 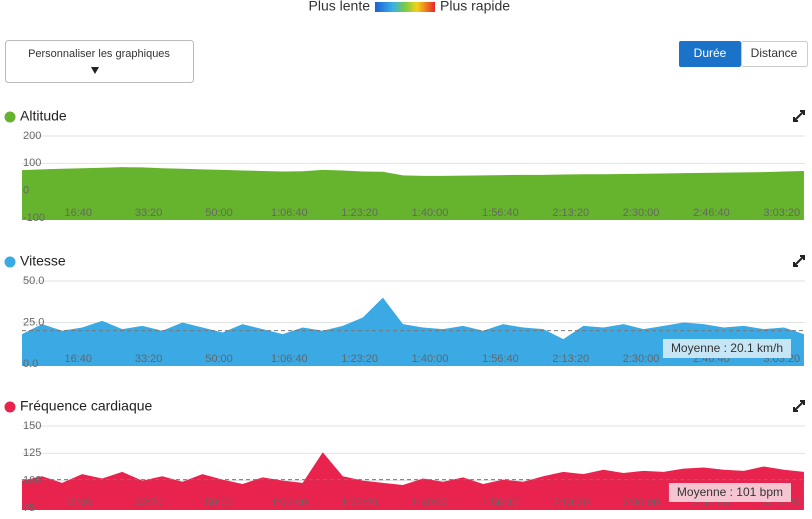 I want to click on average-label: Moyenne : 101 bpm, so click(x=730, y=492).